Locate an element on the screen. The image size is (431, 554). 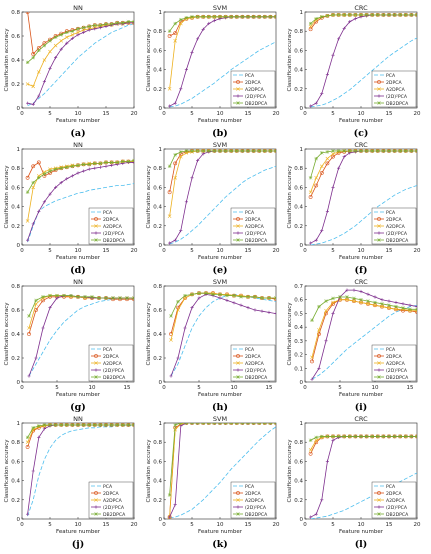
subplot-title: SVM is located at coordinates (220, 8).